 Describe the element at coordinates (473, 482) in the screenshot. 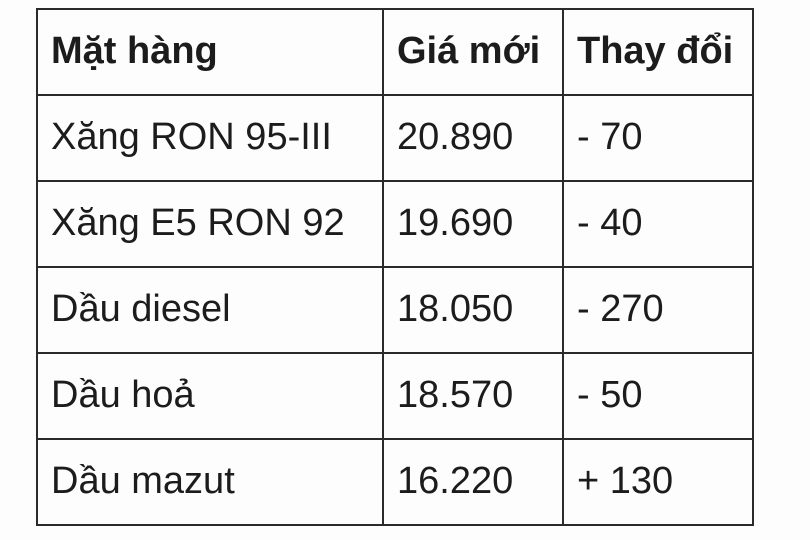

I see `cell-price: 16.220` at that location.